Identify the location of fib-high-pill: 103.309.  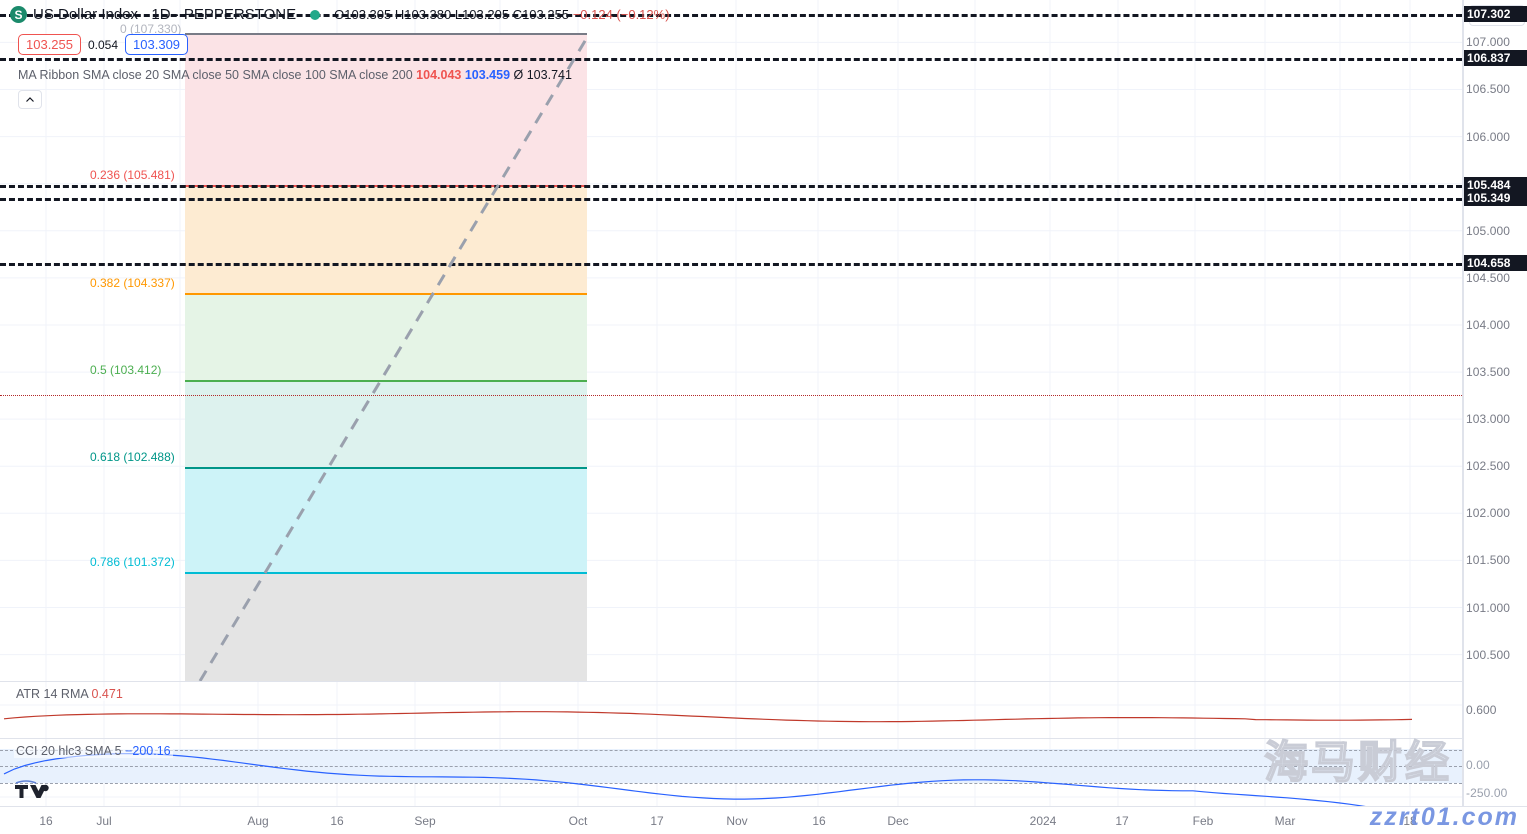
(157, 44).